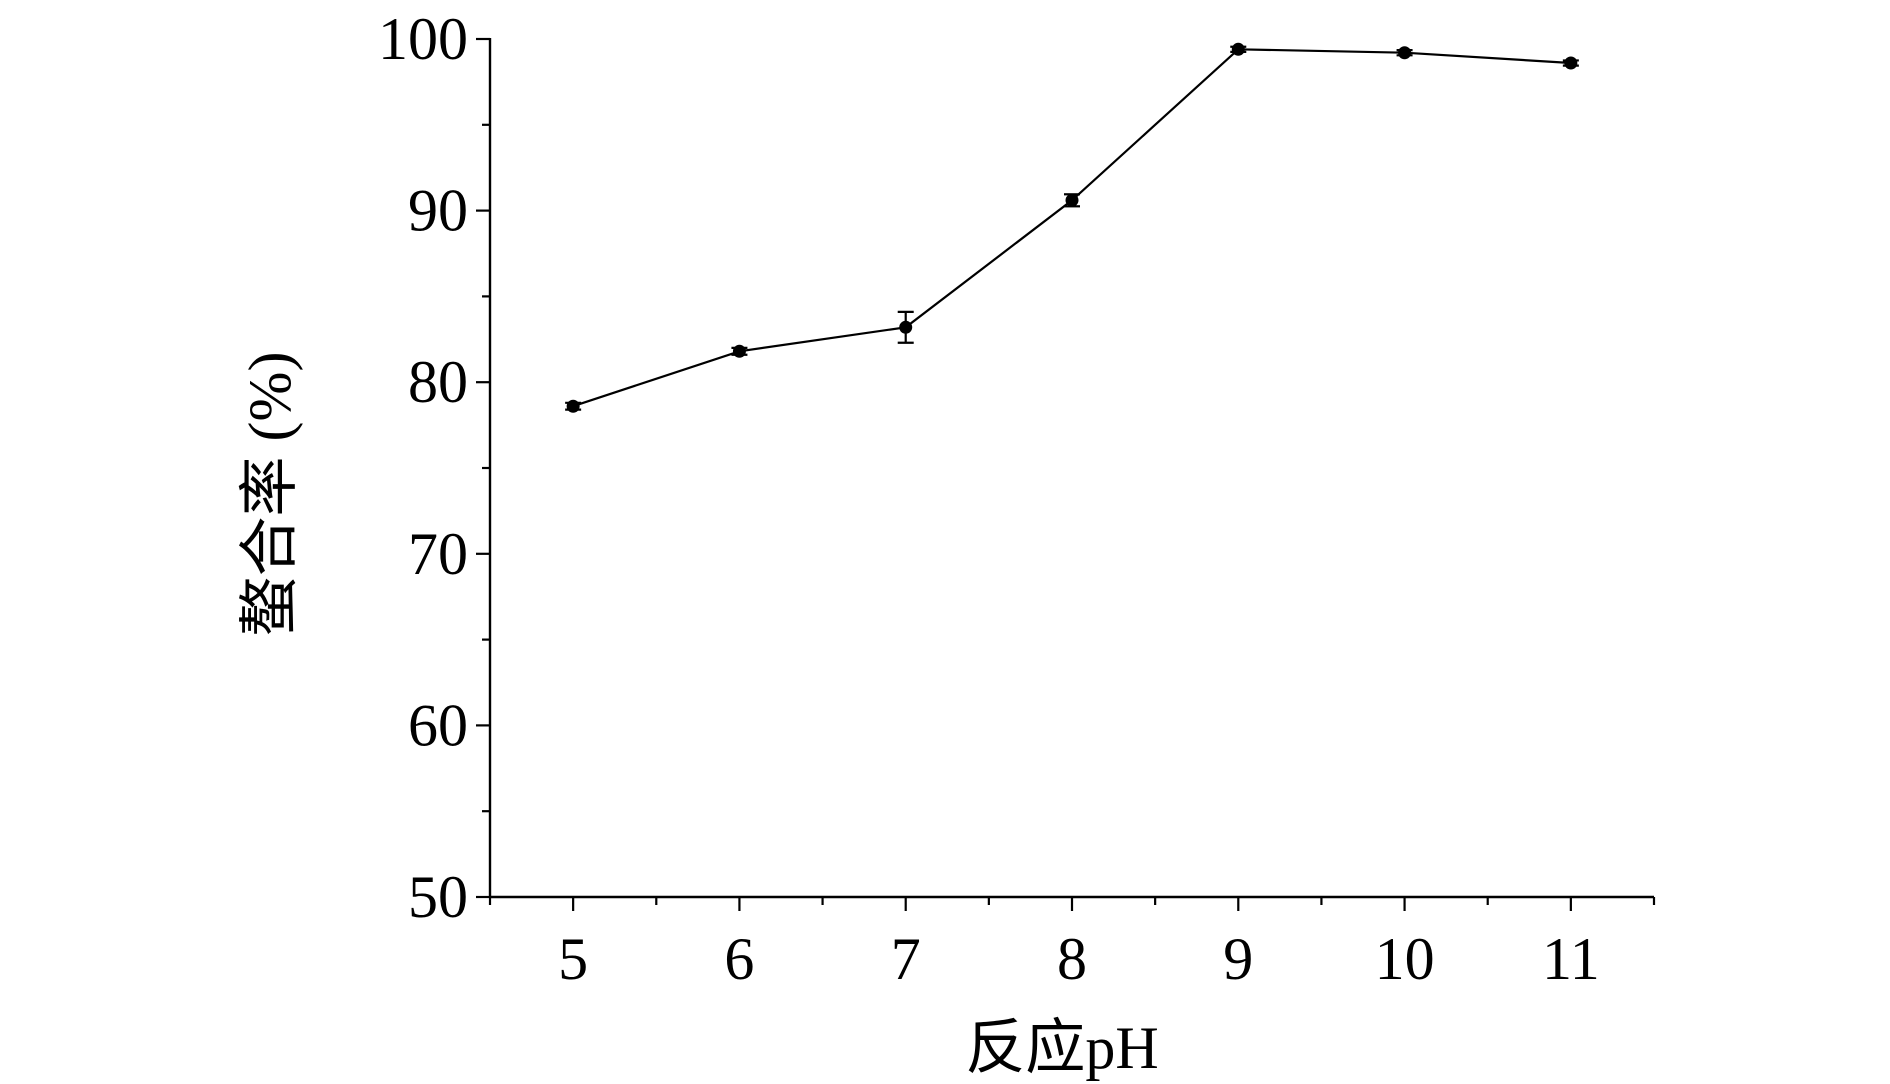 The height and width of the screenshot is (1084, 1890). Describe the element at coordinates (438, 382) in the screenshot. I see `y-tick-label-80: 80` at that location.